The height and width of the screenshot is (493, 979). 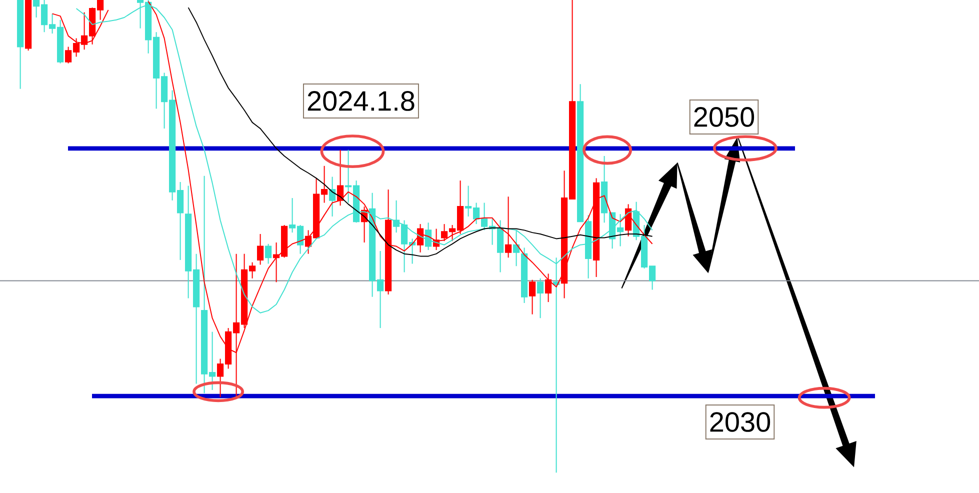 I want to click on text: 2050, so click(x=724, y=117).